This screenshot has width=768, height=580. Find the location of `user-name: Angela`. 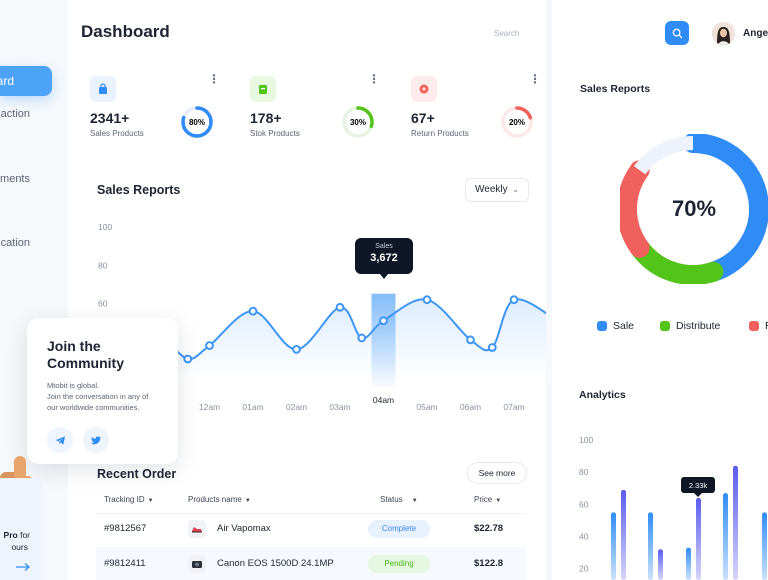

user-name: Angela is located at coordinates (755, 33).